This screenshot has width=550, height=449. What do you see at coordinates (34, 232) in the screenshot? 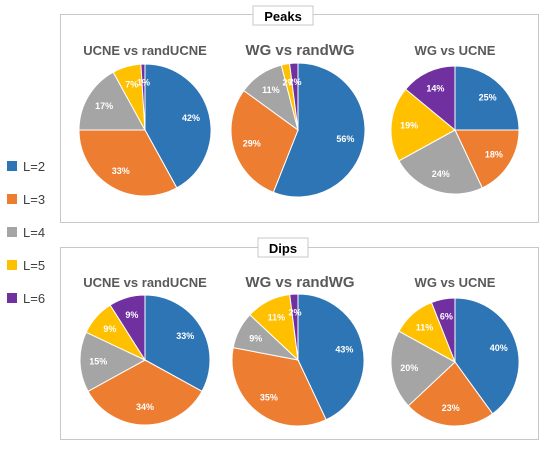
I see `legend-label: L=4` at bounding box center [34, 232].